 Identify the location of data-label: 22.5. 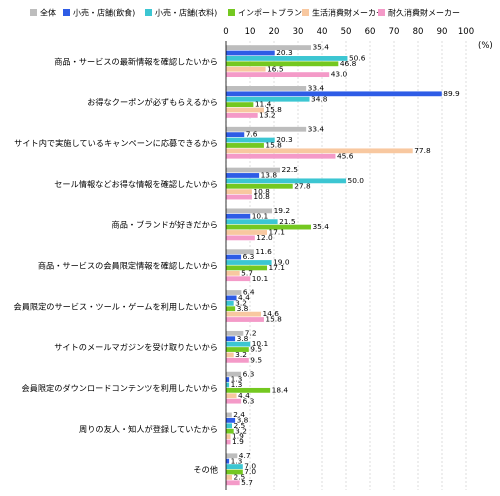
(290, 169).